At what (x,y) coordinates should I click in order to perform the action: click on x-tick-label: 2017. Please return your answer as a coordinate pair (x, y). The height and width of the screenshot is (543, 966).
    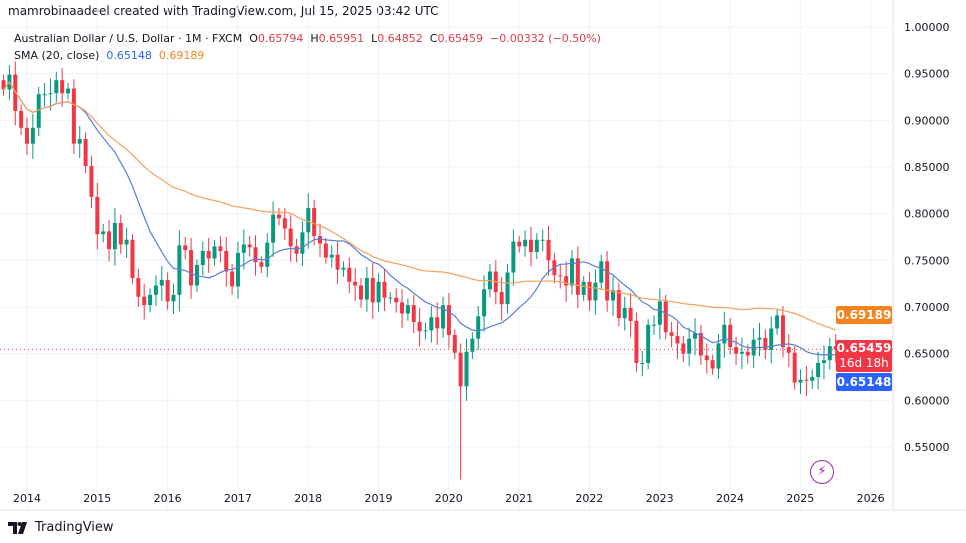
    Looking at the image, I should click on (238, 498).